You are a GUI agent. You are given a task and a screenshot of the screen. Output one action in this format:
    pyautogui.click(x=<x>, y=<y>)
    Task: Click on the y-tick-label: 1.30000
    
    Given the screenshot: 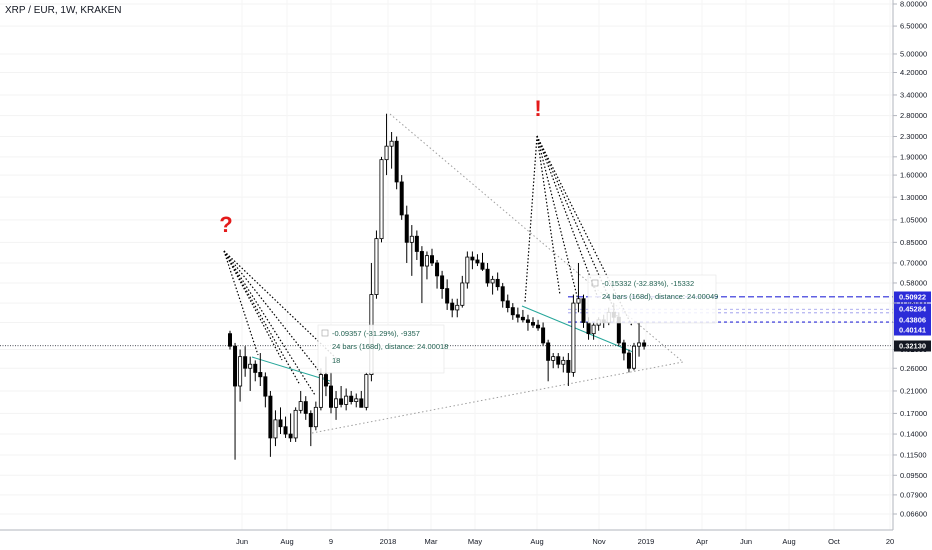 What is the action you would take?
    pyautogui.click(x=913, y=197)
    